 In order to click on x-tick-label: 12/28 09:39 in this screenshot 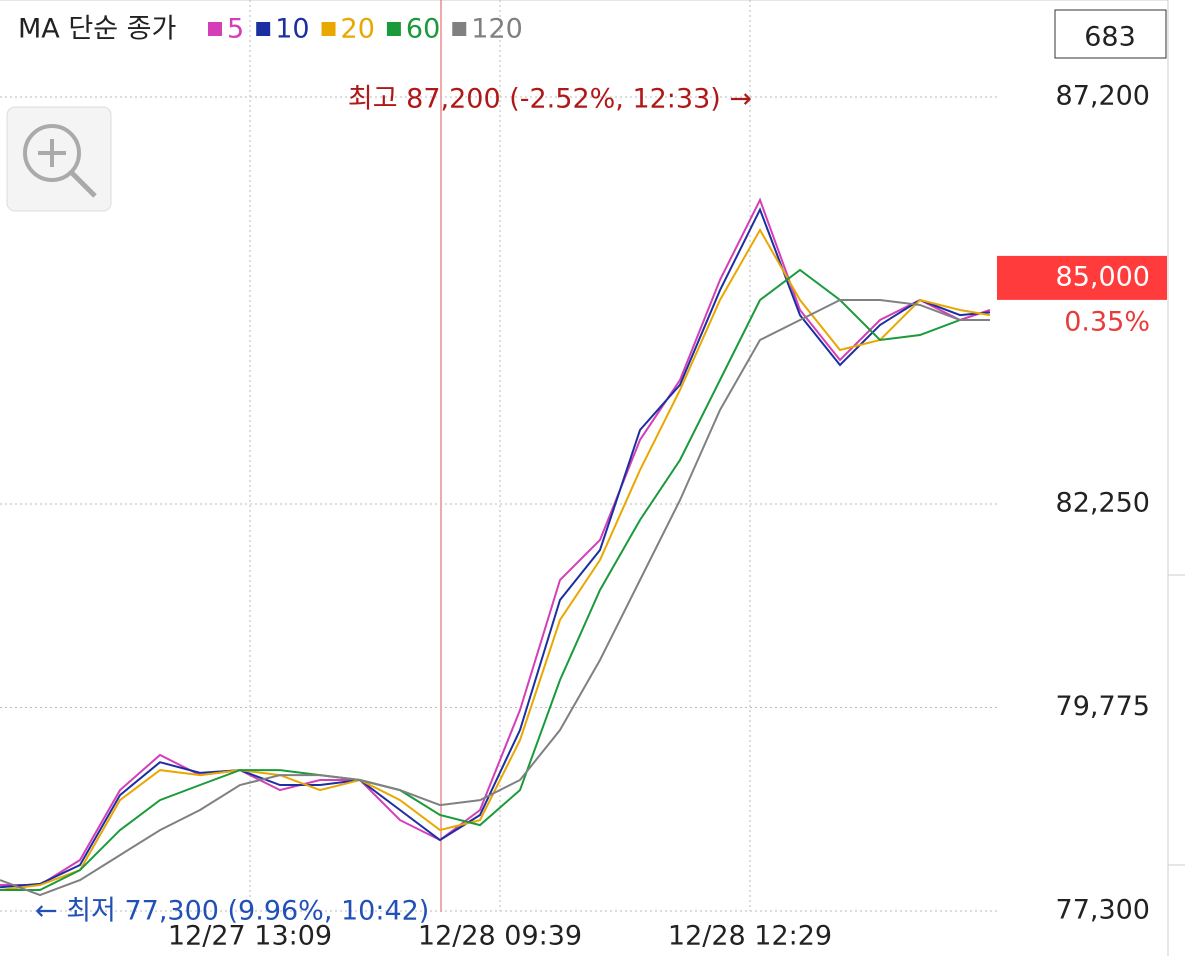, I will do `click(500, 936)`.